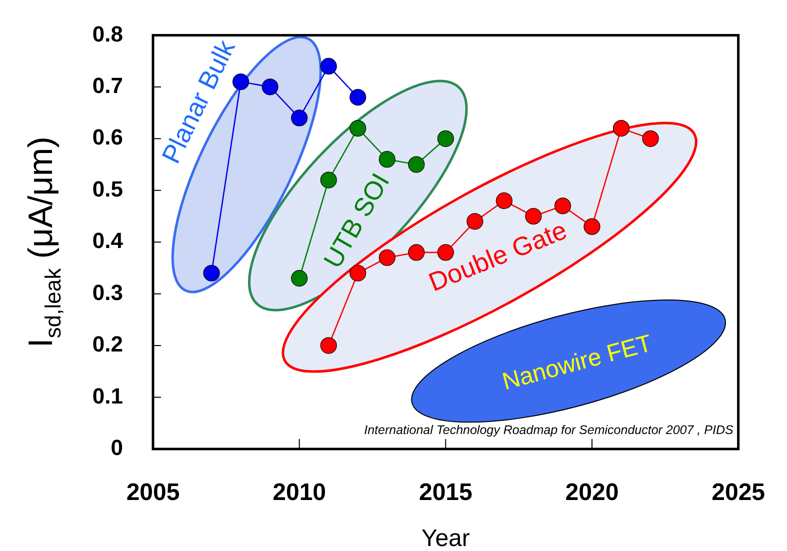 The width and height of the screenshot is (787, 551). Describe the element at coordinates (299, 492) in the screenshot. I see `x-tick-label: 2010` at that location.